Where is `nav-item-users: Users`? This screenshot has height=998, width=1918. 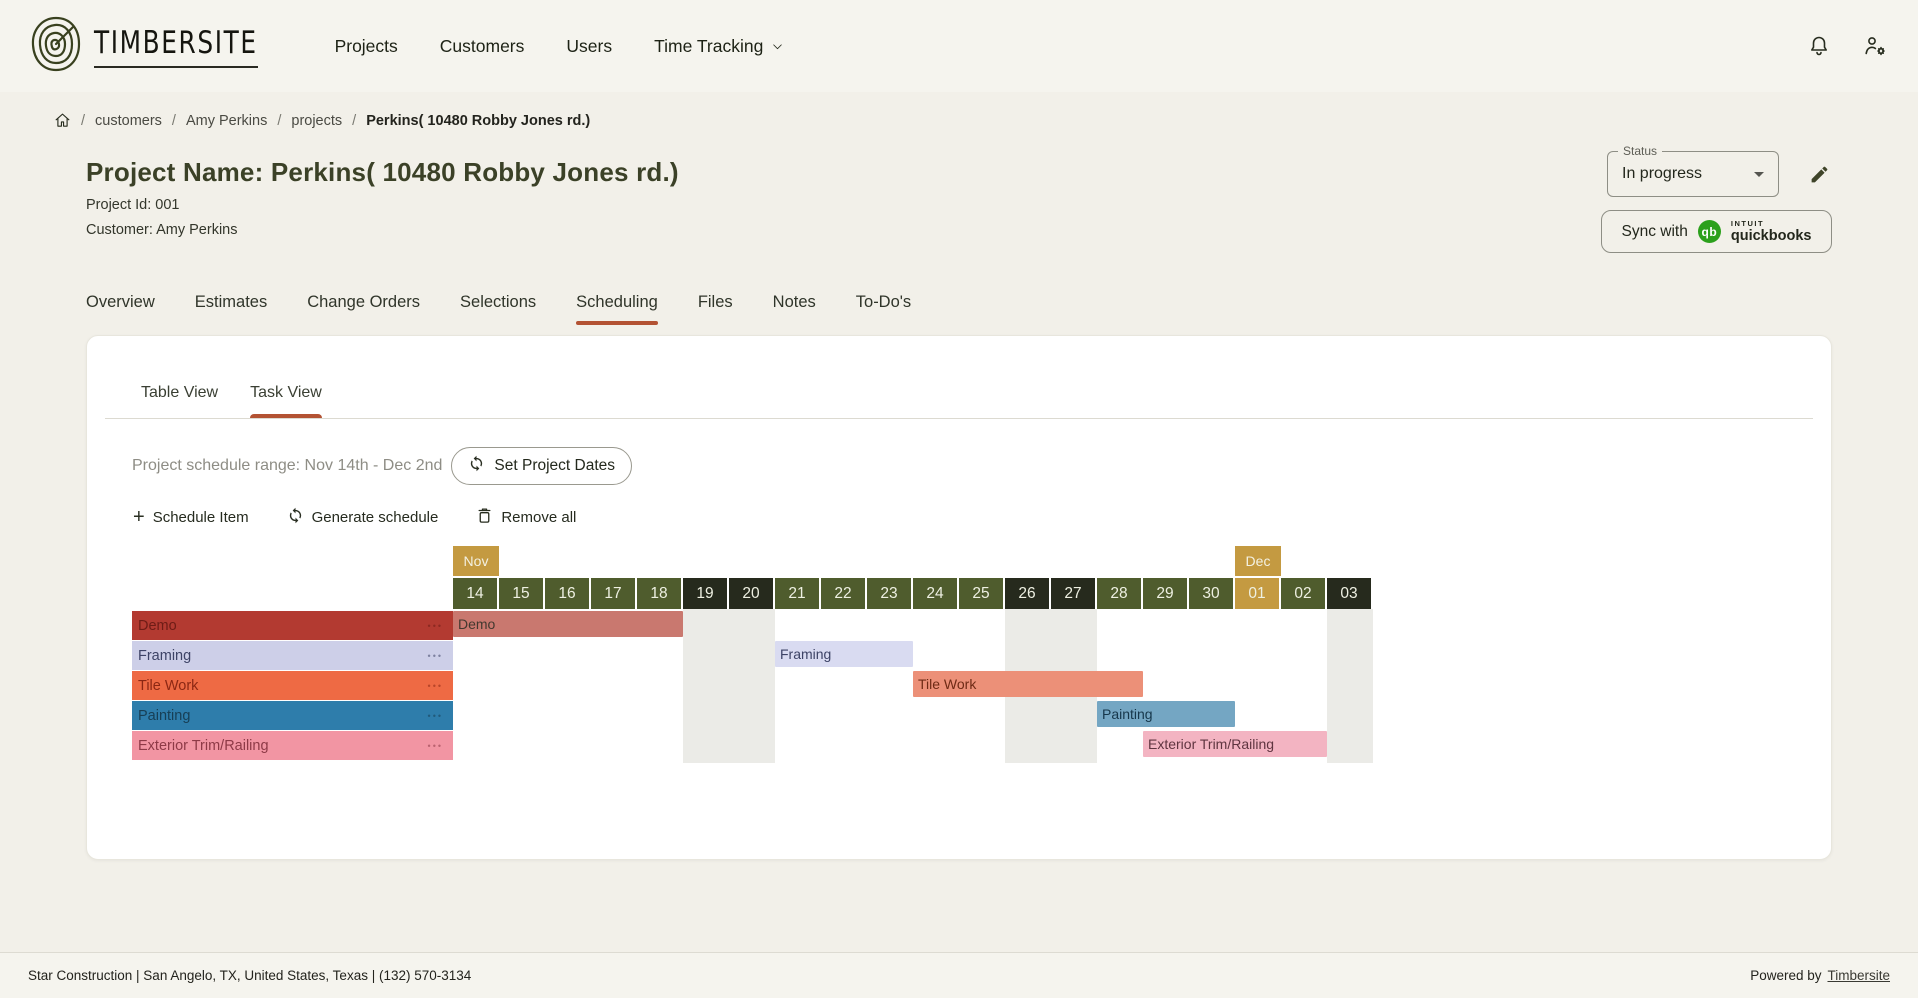
nav-item-users: Users is located at coordinates (589, 45).